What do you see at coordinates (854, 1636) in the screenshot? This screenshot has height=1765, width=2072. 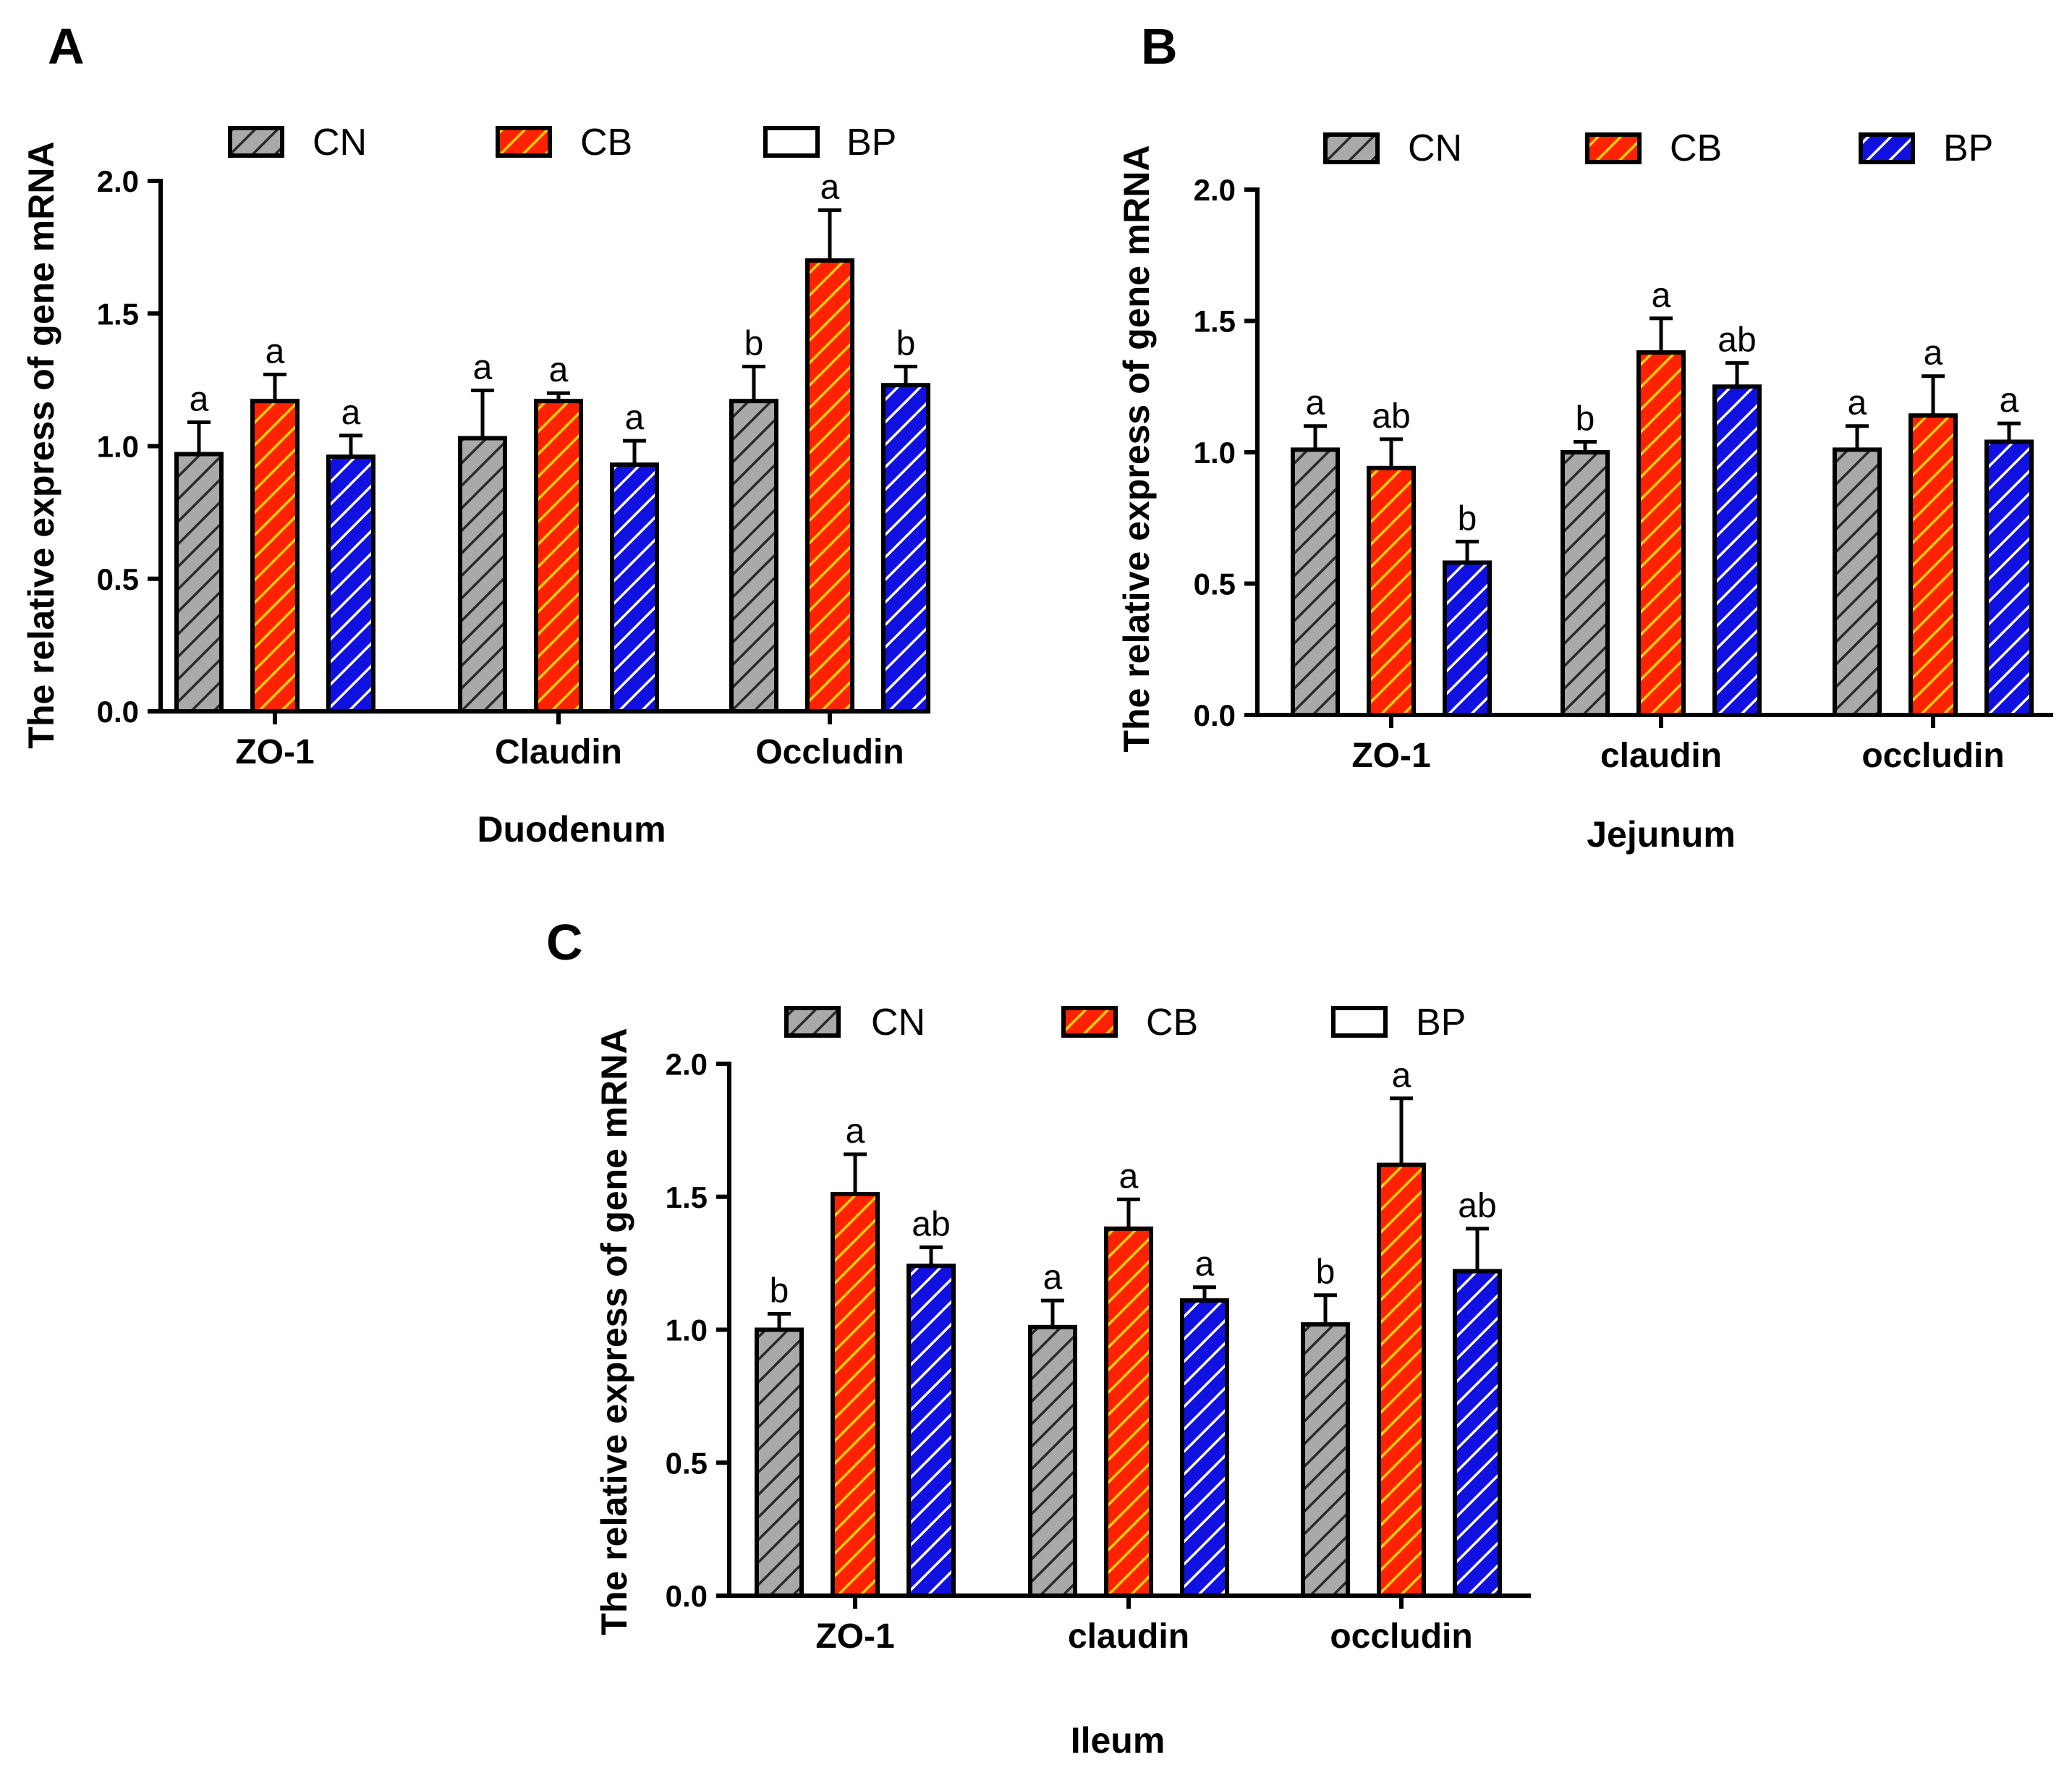 I see `panel-c-category-label: ZO-1` at bounding box center [854, 1636].